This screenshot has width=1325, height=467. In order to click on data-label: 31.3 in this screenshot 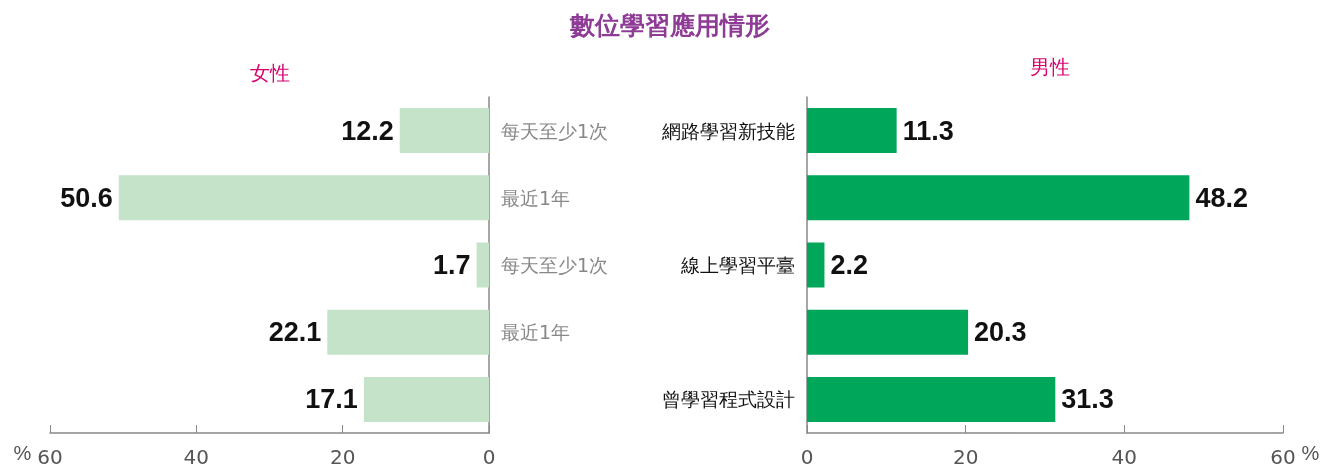, I will do `click(1087, 399)`.